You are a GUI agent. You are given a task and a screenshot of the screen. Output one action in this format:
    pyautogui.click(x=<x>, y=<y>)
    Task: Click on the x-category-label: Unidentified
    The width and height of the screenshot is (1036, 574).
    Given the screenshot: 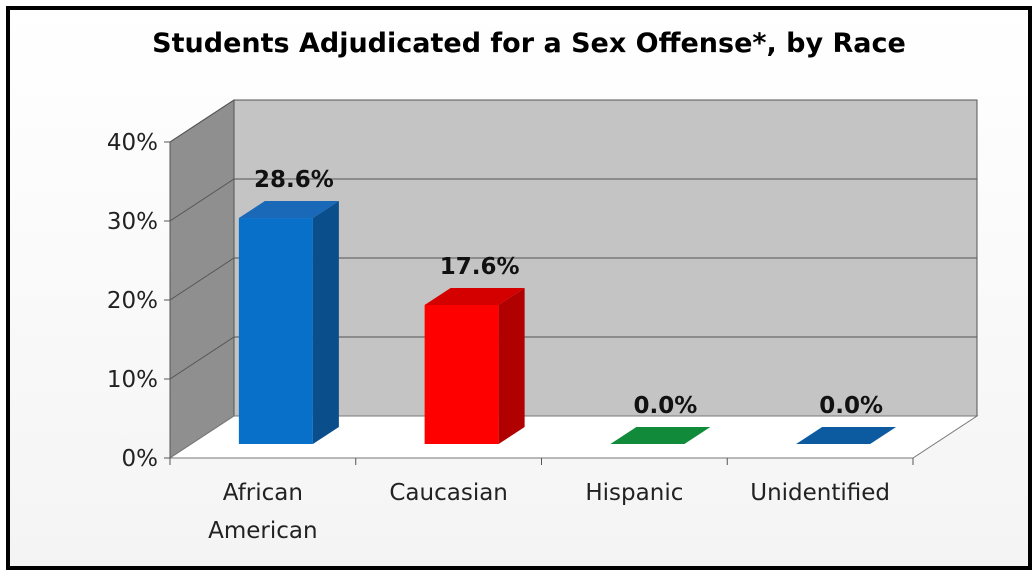 What is the action you would take?
    pyautogui.click(x=820, y=493)
    